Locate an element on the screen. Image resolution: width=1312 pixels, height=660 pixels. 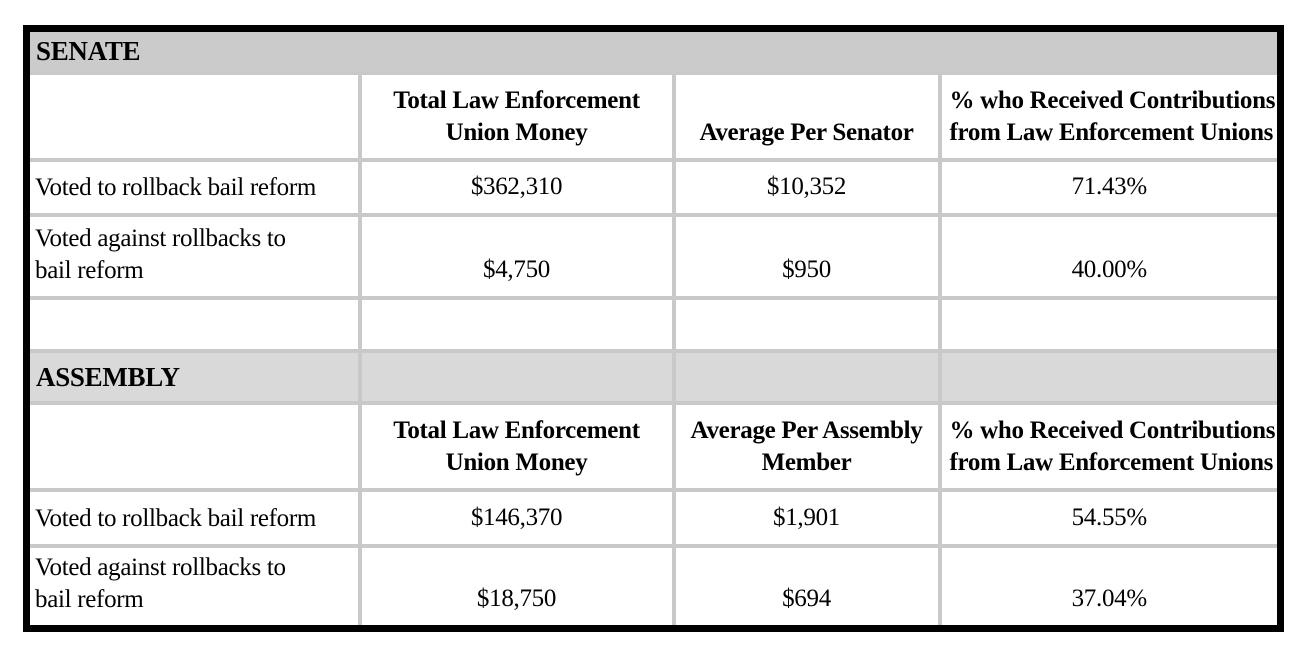
senate-section-title: SENATE is located at coordinates (653, 51).